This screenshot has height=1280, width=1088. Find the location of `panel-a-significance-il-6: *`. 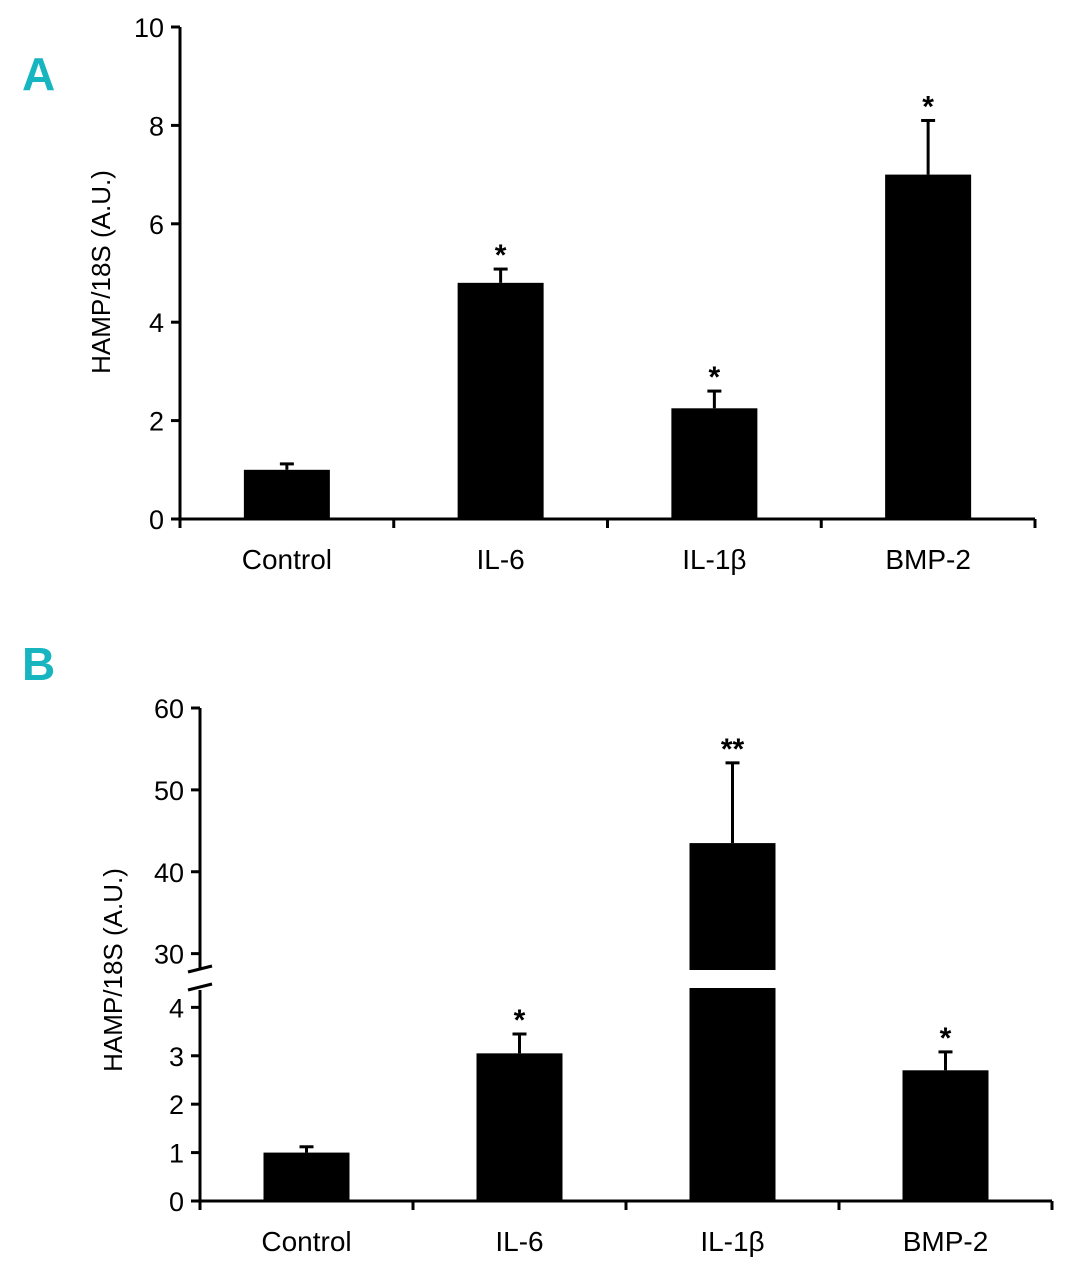

panel-a-significance-il-6: * is located at coordinates (501, 255).